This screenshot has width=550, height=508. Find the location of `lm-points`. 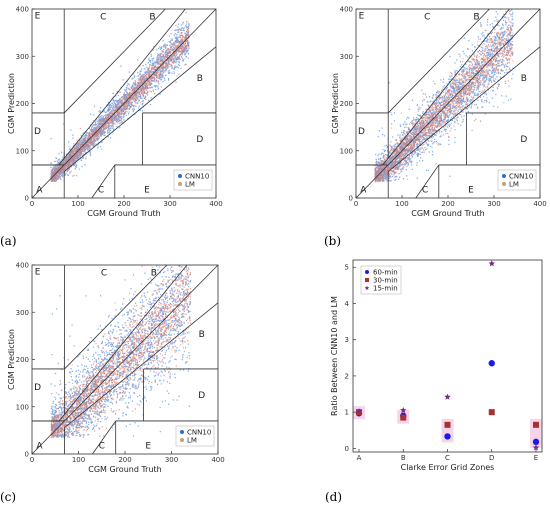

lm-points is located at coordinates (121, 352).